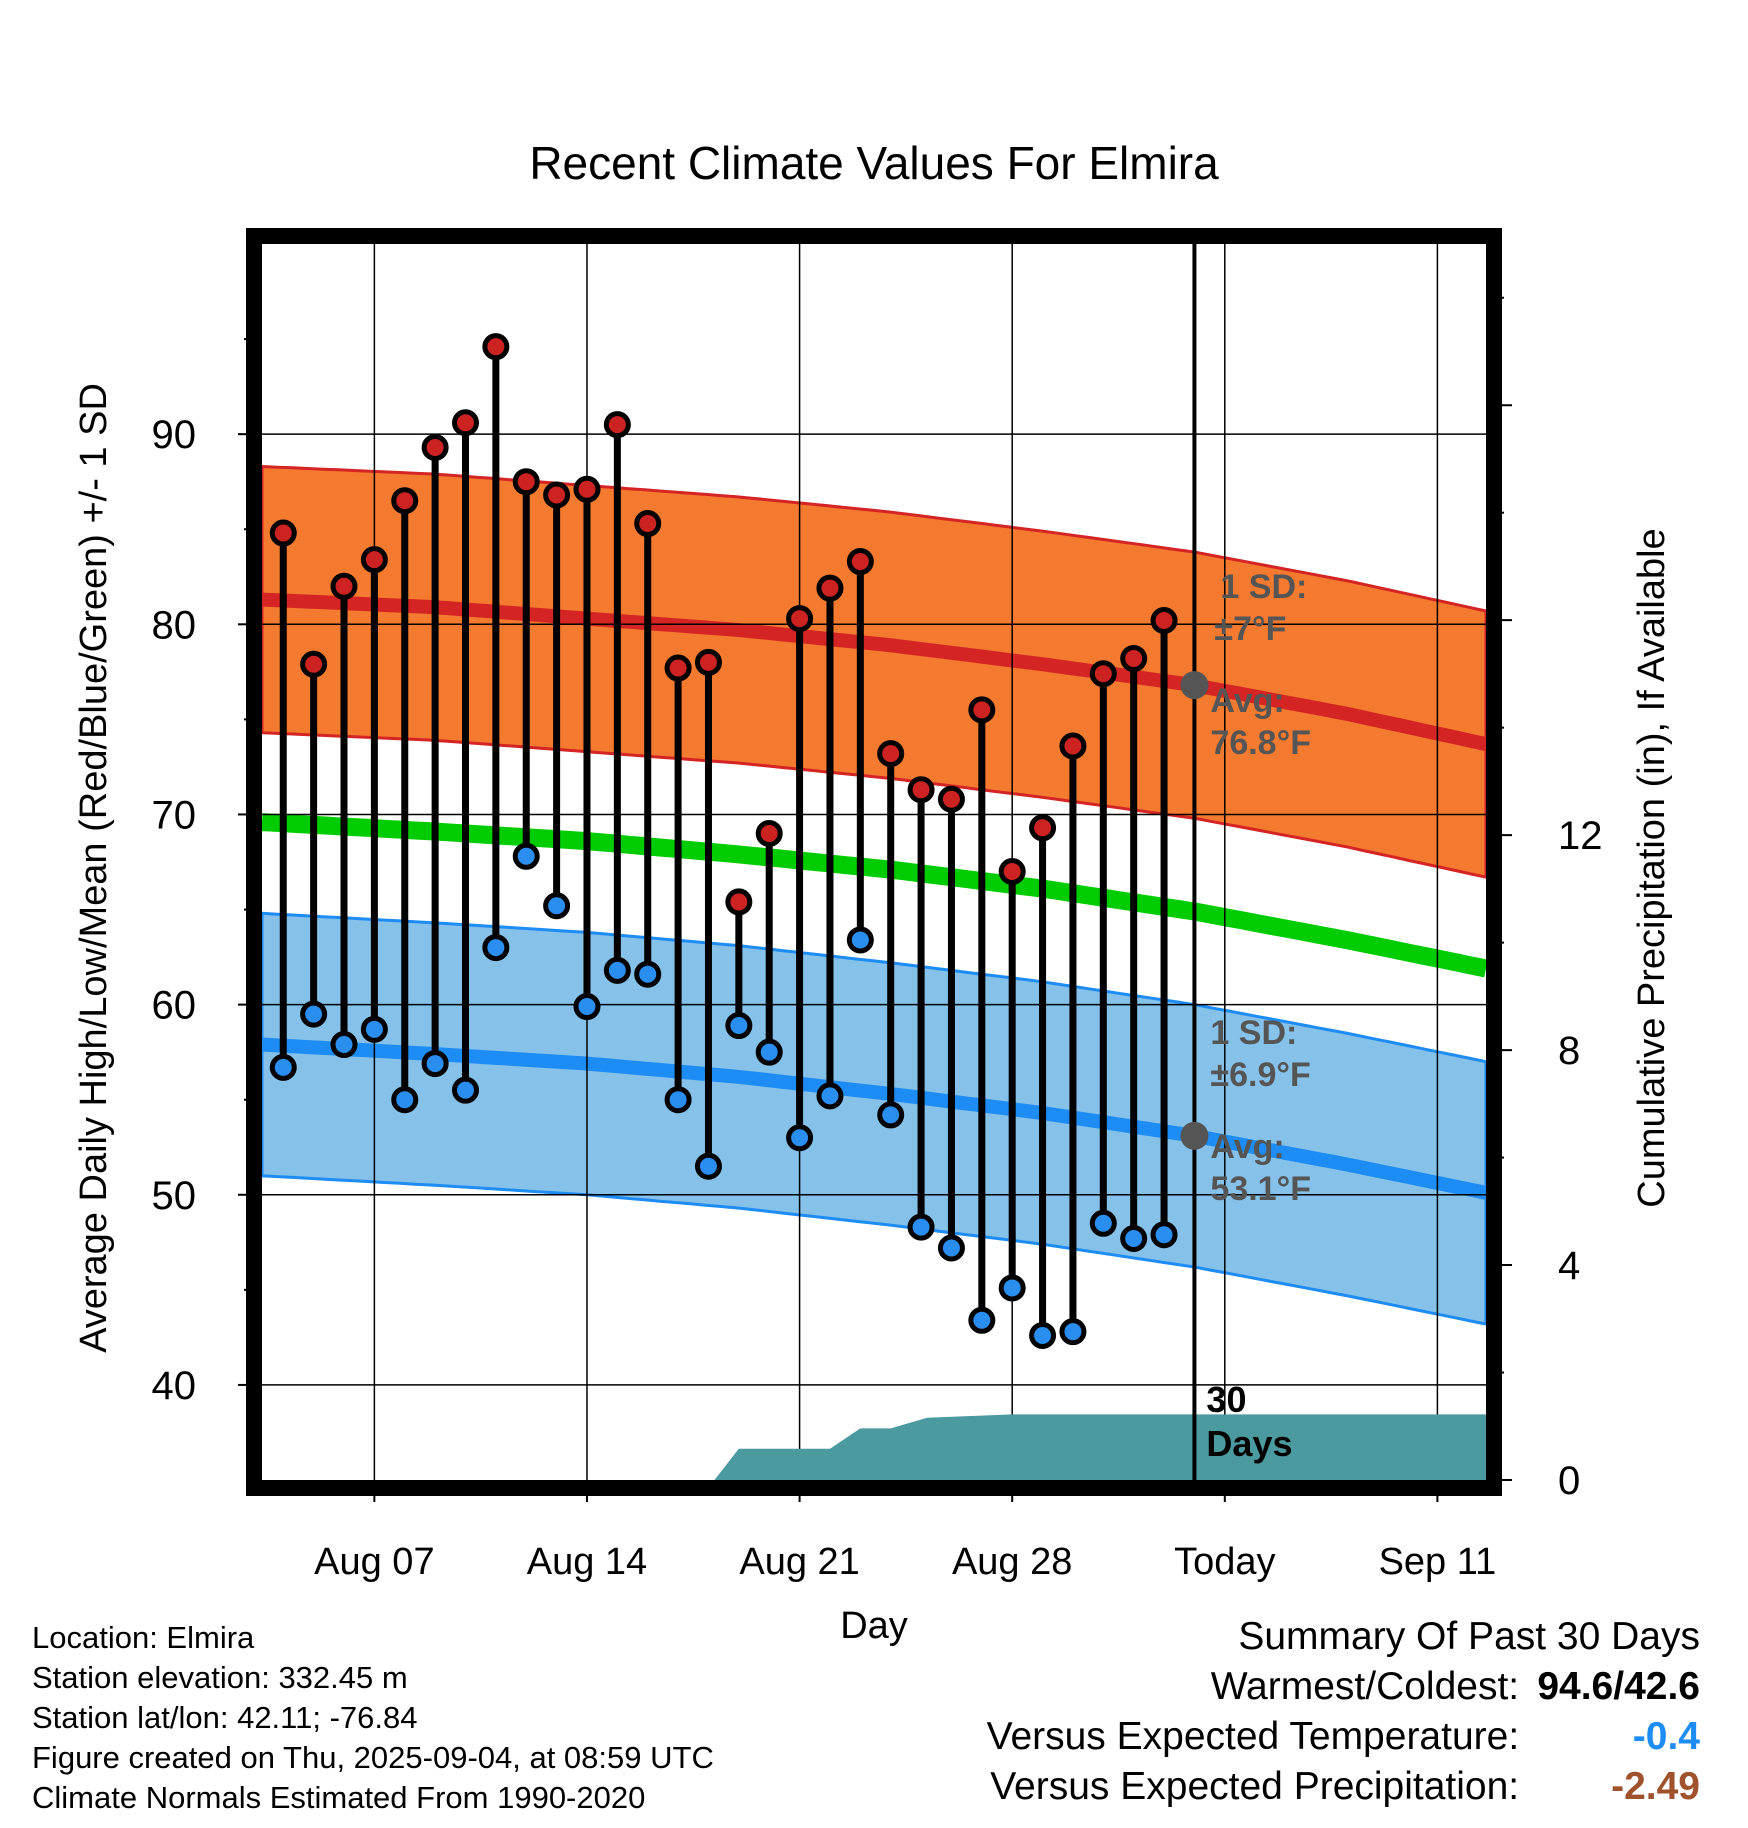 Image resolution: width=1748 pixels, height=1828 pixels. I want to click on x-axis-label: Day, so click(874, 1626).